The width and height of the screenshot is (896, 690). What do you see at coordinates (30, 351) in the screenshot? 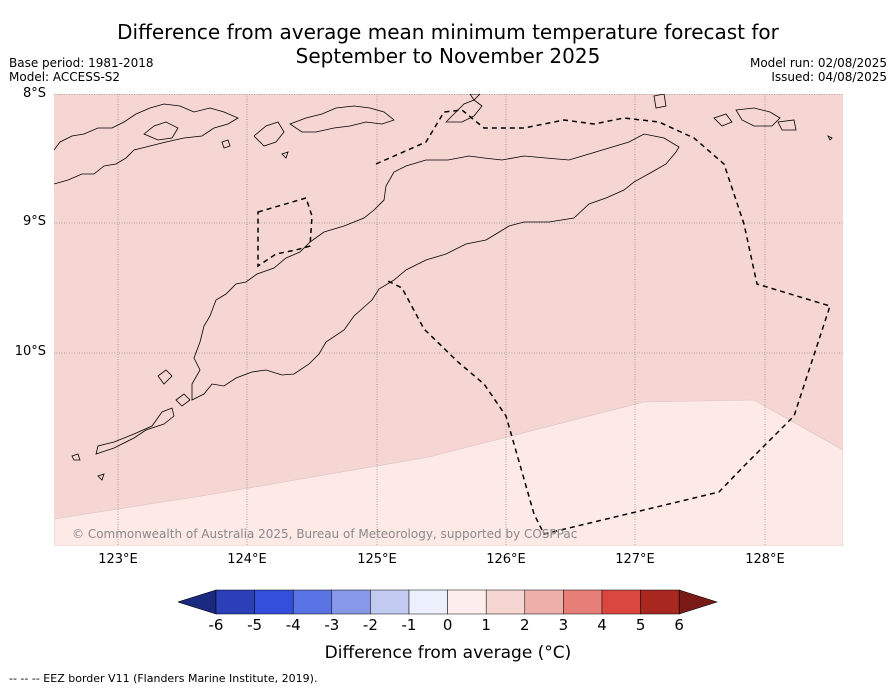
I see `lat-label-10s: 10°S` at bounding box center [30, 351].